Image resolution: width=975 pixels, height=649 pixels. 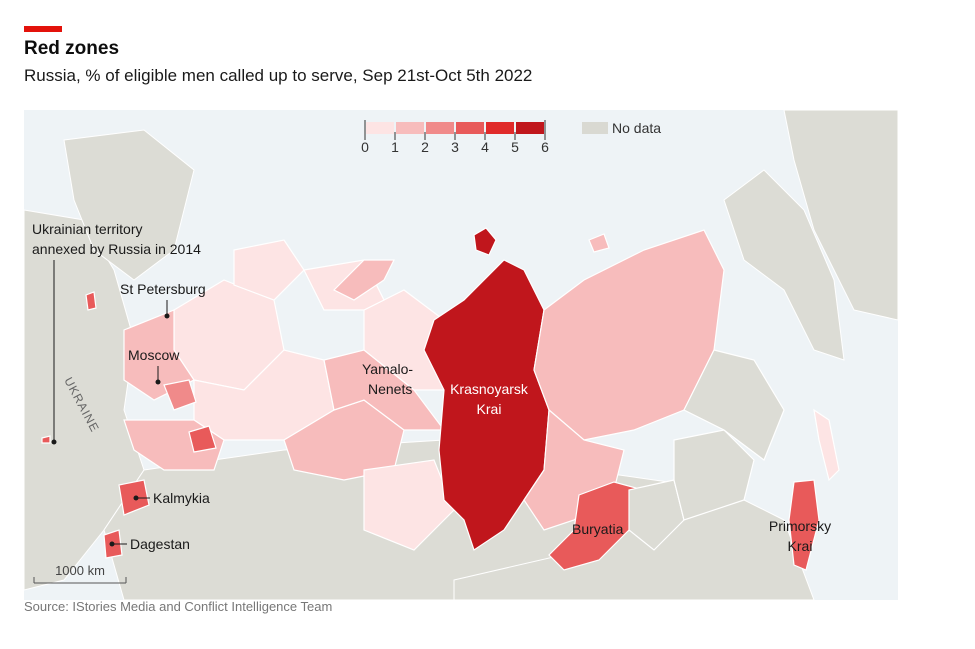 I want to click on legend-tick-3: 3, so click(x=455, y=147).